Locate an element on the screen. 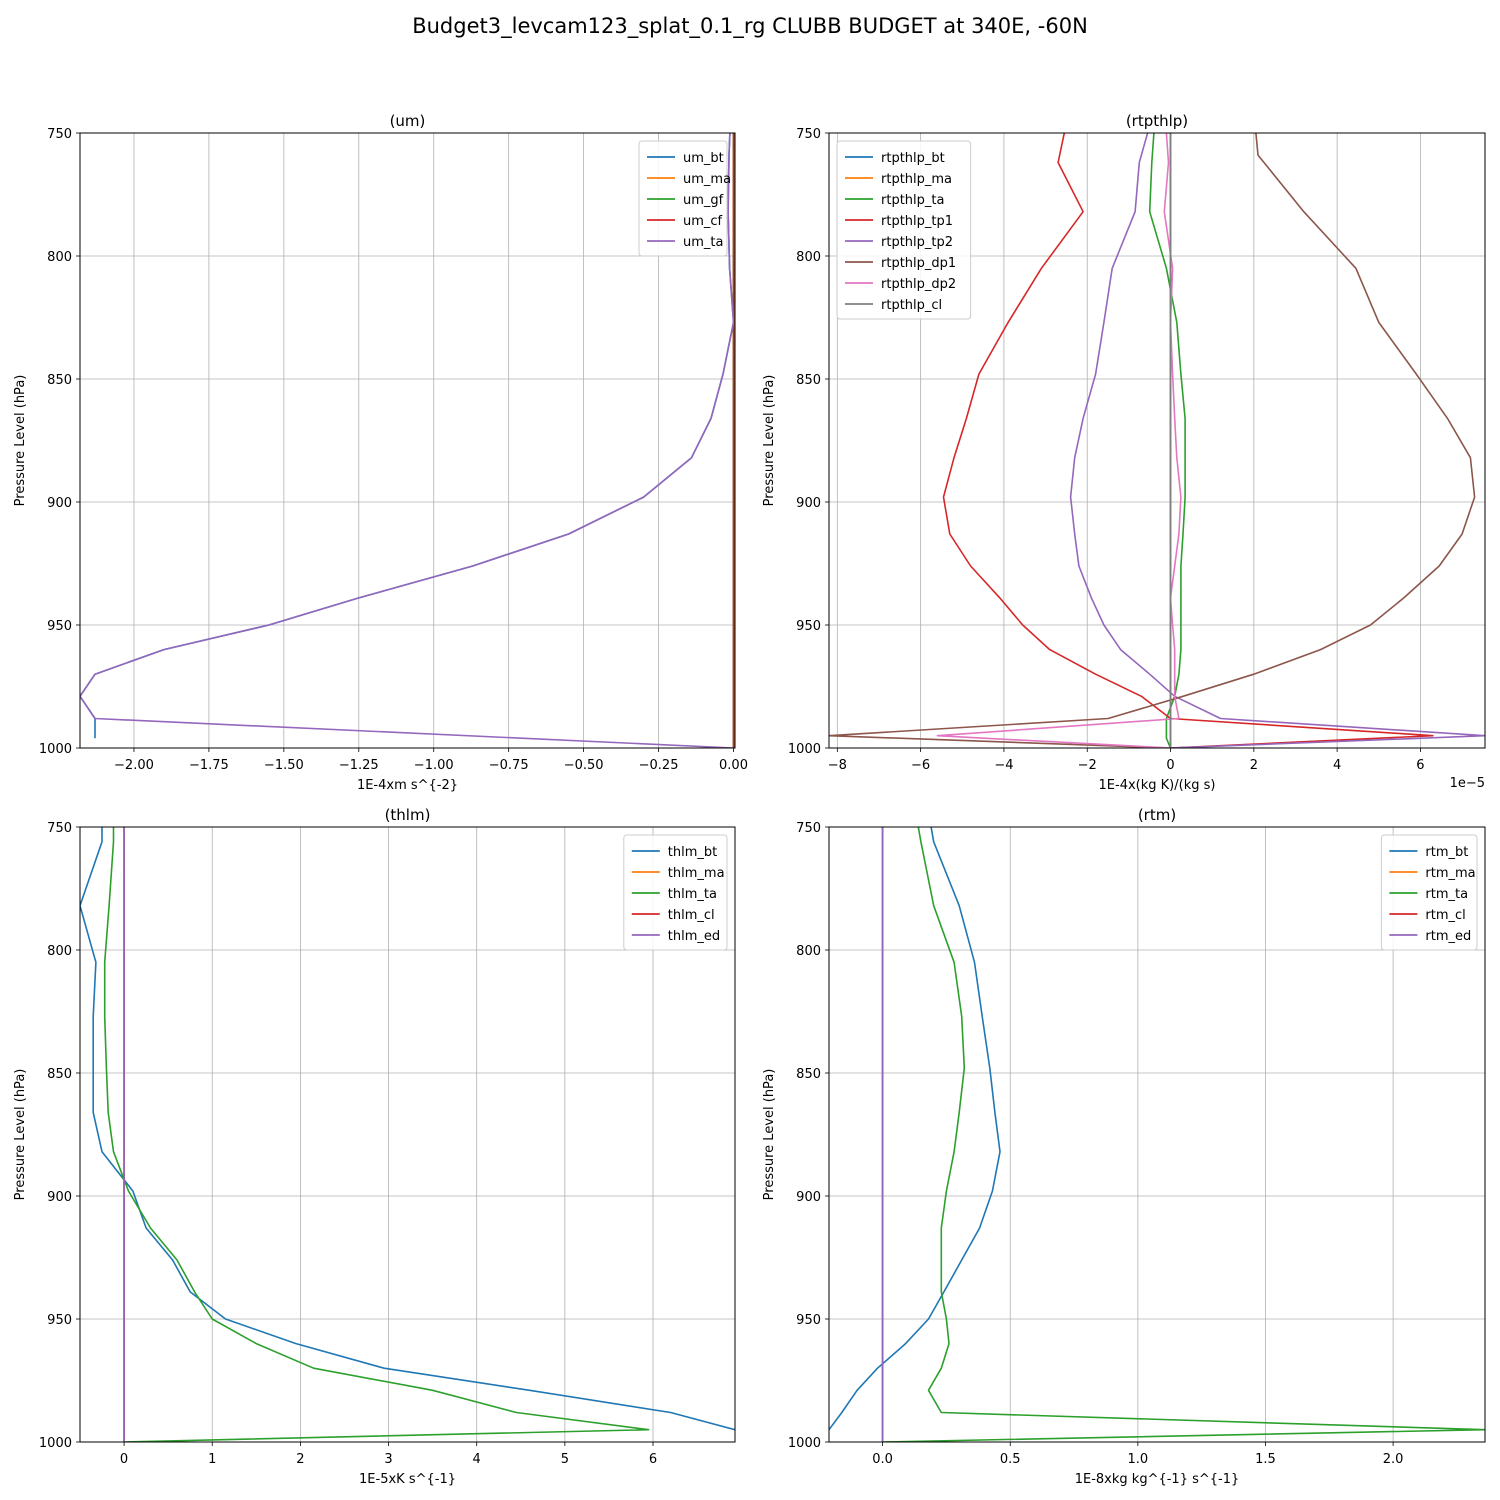 This screenshot has width=1500, height=1500. legend-label-rtpthlp_ta: rtpthlp_ta is located at coordinates (912, 200).